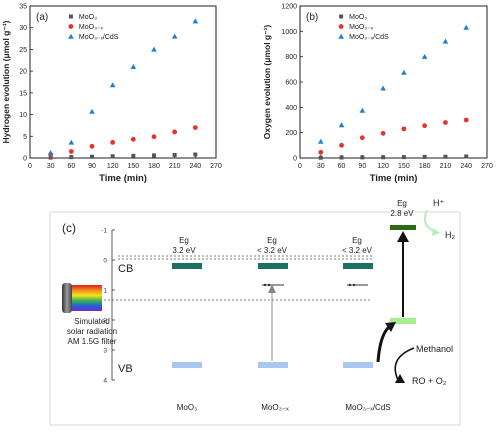 This screenshot has width=501, height=435. Describe the element at coordinates (187, 266) in the screenshot. I see `moo3-cb-band` at that location.